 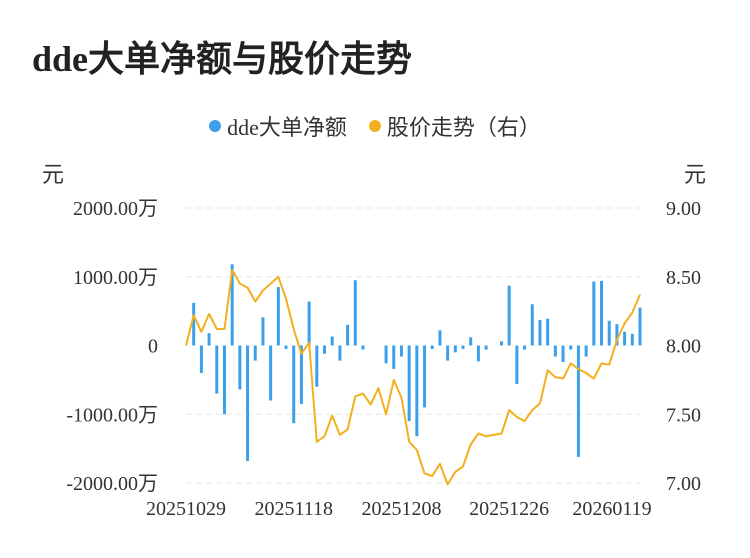 I want to click on x-axis: 20251029 20251118 20251208 20251226 20260119, so click(x=399, y=509).